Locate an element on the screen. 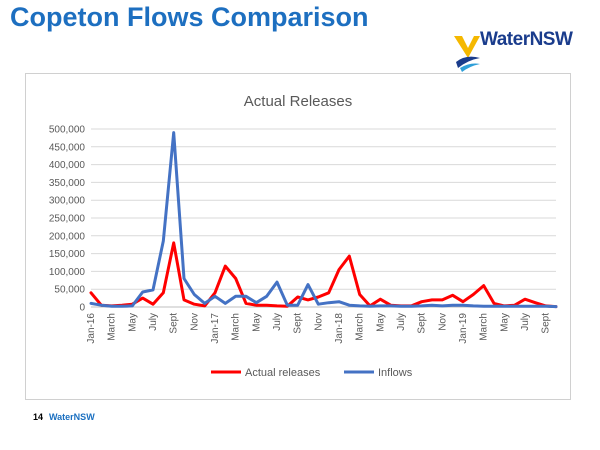 The height and width of the screenshot is (450, 600). y-tick-label: 400,000 is located at coordinates (67, 165).